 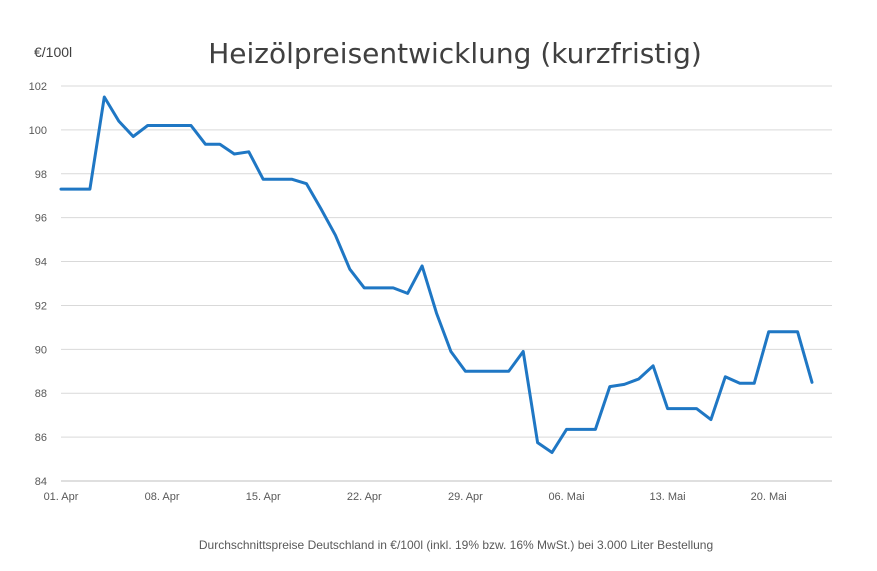 What do you see at coordinates (41, 306) in the screenshot?
I see `y-tick-label: 92` at bounding box center [41, 306].